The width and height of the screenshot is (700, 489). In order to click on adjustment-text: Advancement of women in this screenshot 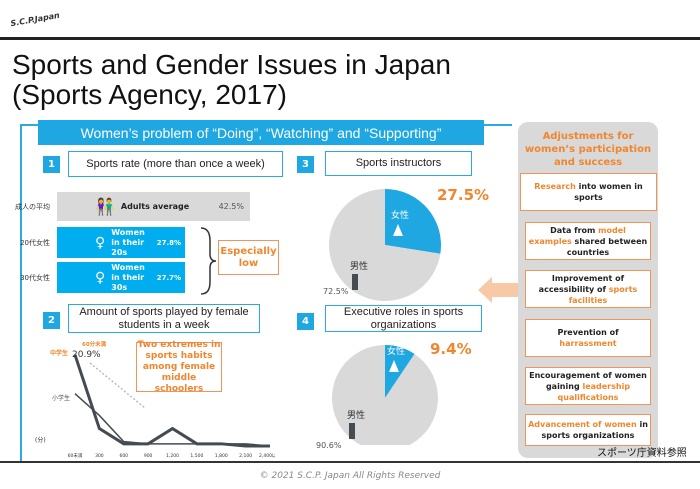, I will do `click(582, 424)`.